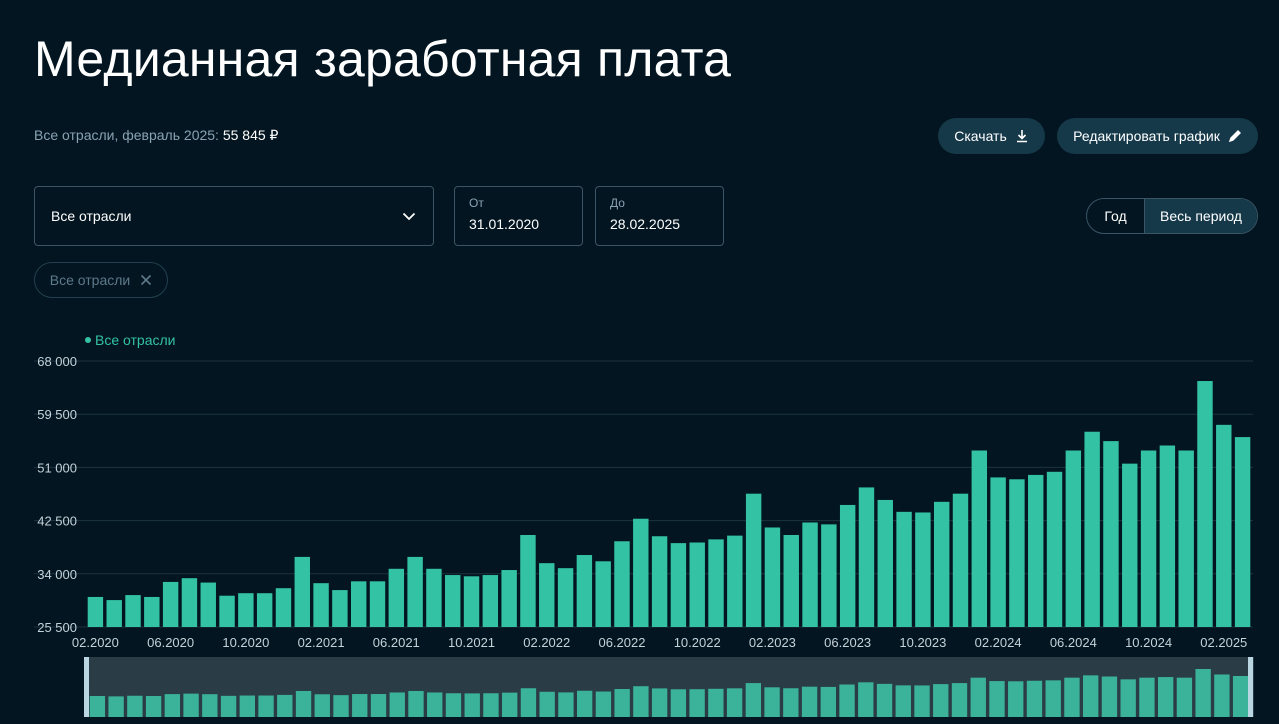  Describe the element at coordinates (170, 642) in the screenshot. I see `x-tick-label: 06.2020` at that location.